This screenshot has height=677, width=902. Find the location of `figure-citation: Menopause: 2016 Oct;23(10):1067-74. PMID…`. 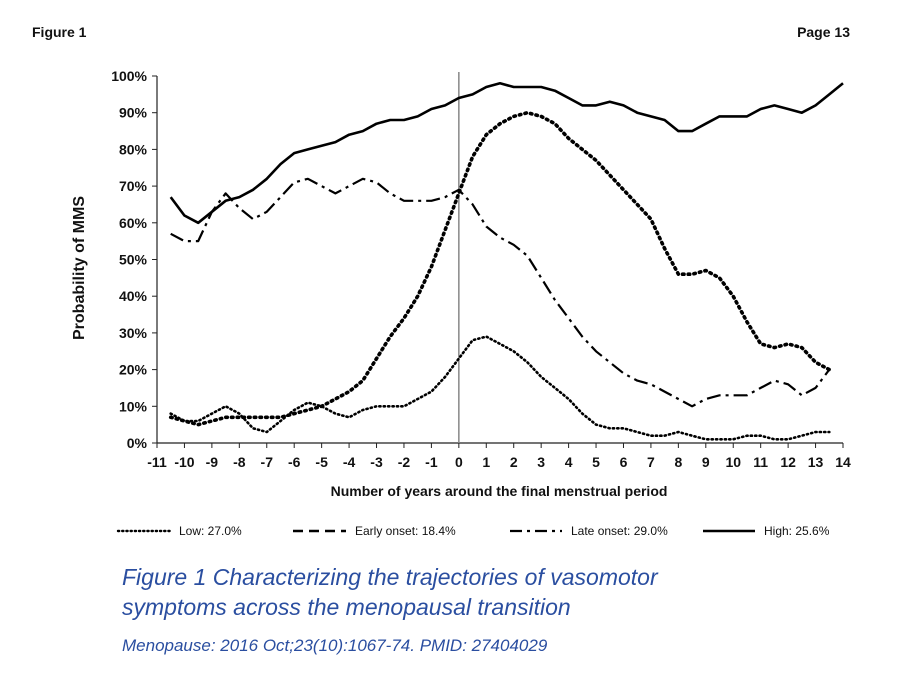

figure-citation: Menopause: 2016 Oct;23(10):1067-74. PMID… is located at coordinates (335, 645).